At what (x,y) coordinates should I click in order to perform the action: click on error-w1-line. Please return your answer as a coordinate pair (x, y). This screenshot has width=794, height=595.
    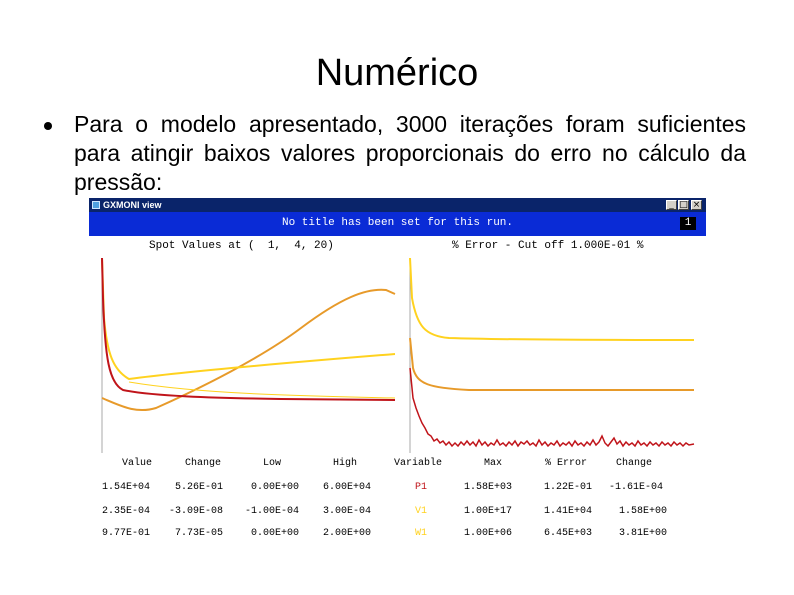
    Looking at the image, I should click on (551, 364).